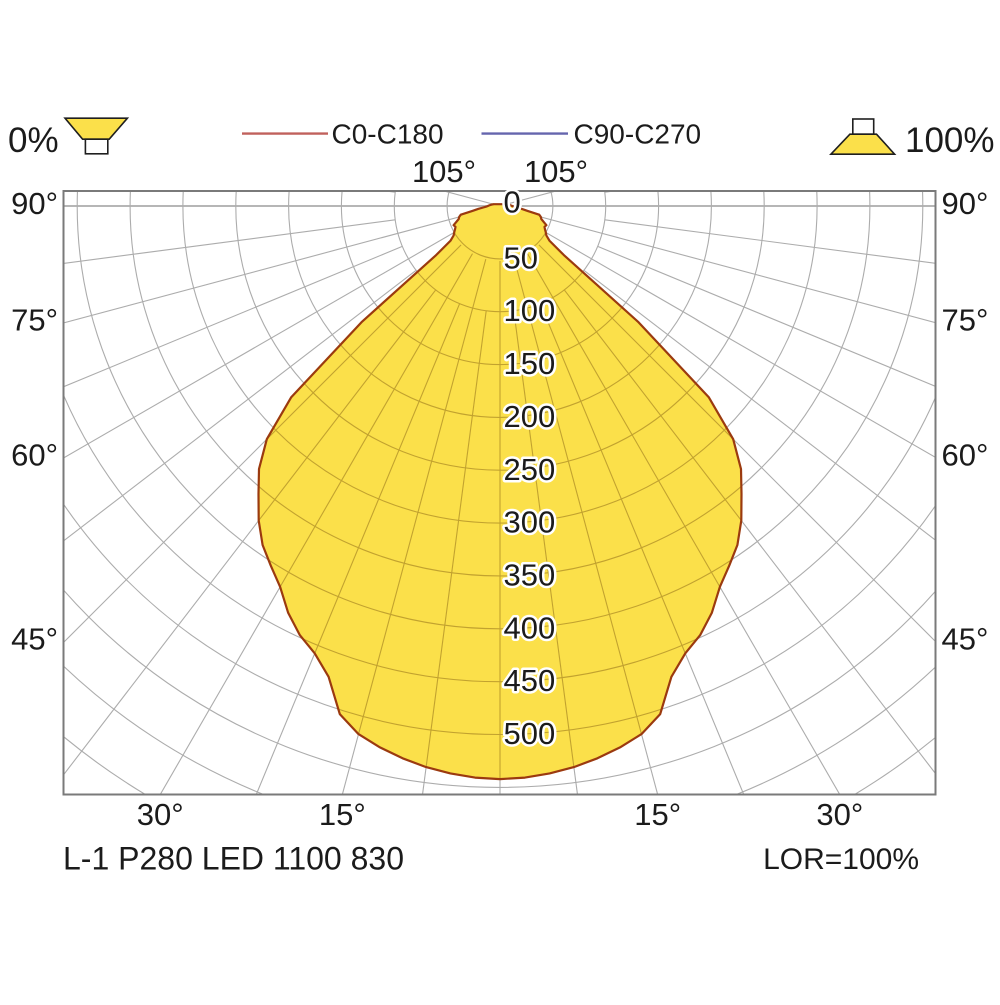  I want to click on svg-text: 50, so click(521, 257).